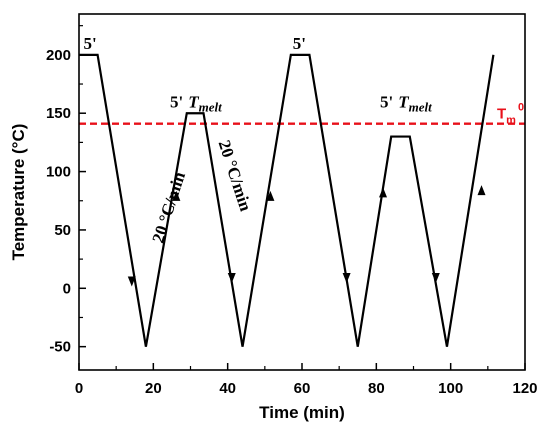 This screenshot has height=436, width=550. I want to click on y-tick-label: 0, so click(67, 288).